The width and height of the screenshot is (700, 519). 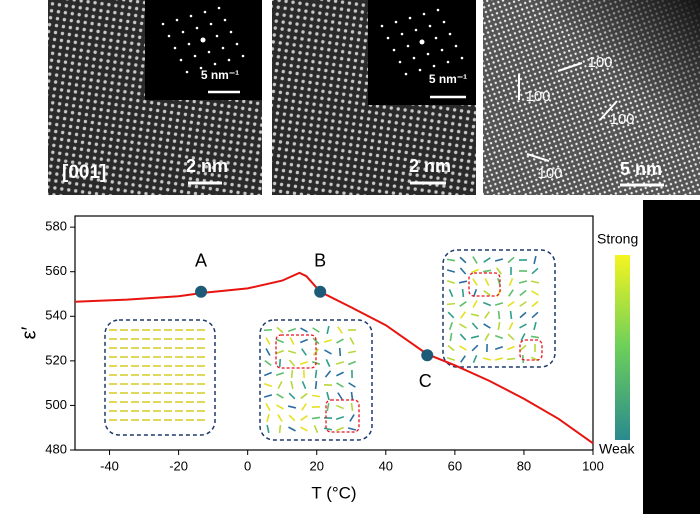 What do you see at coordinates (374, 97) in the screenshot?
I see `micrograph-2: 2 nm 5 nm⁻¹` at bounding box center [374, 97].